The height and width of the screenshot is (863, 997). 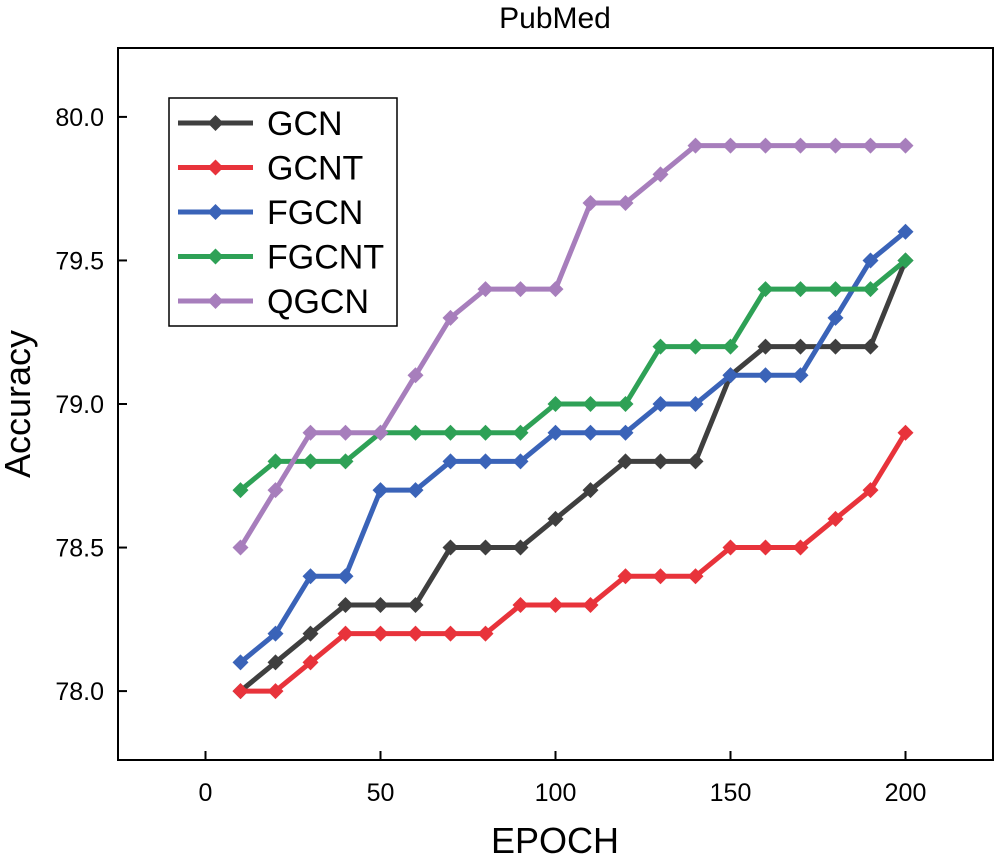 What do you see at coordinates (206, 793) in the screenshot?
I see `x-tick-label: 0` at bounding box center [206, 793].